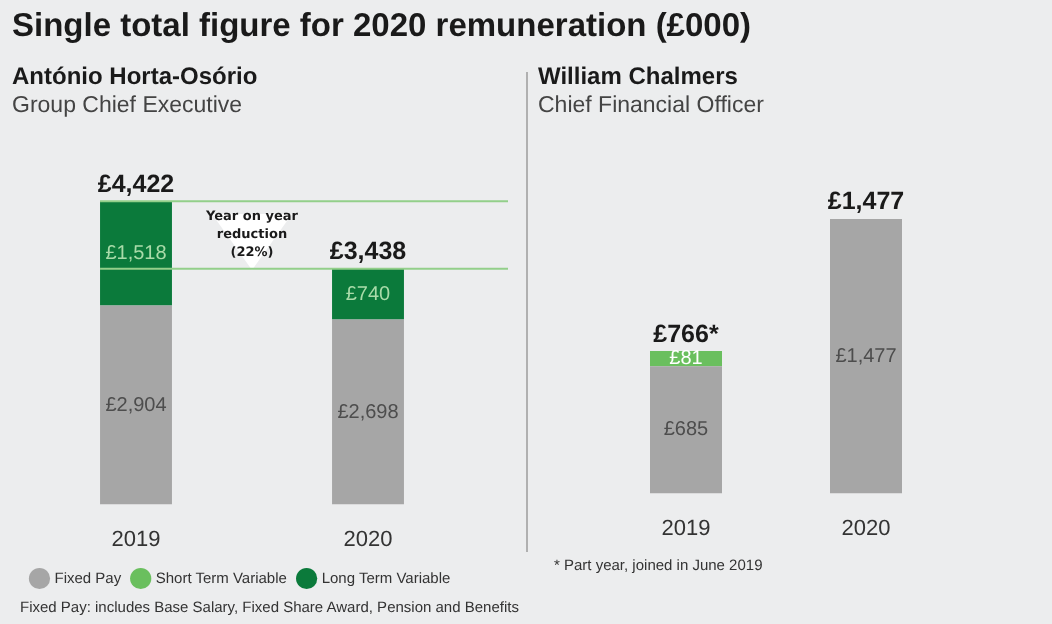  What do you see at coordinates (368, 251) in the screenshot?
I see `total-label: £3,438` at bounding box center [368, 251].